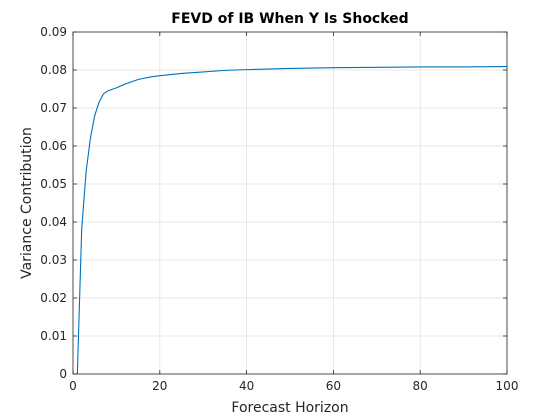 This screenshot has height=420, width=560. I want to click on y-tick-label: 0.05, so click(53, 184).